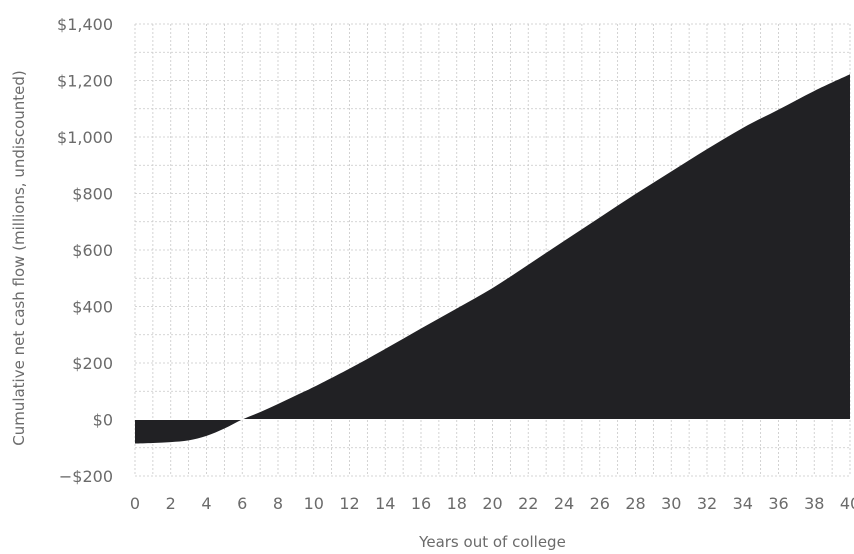 This screenshot has width=854, height=554. What do you see at coordinates (671, 503) in the screenshot?
I see `x-tick-label: 30` at bounding box center [671, 503].